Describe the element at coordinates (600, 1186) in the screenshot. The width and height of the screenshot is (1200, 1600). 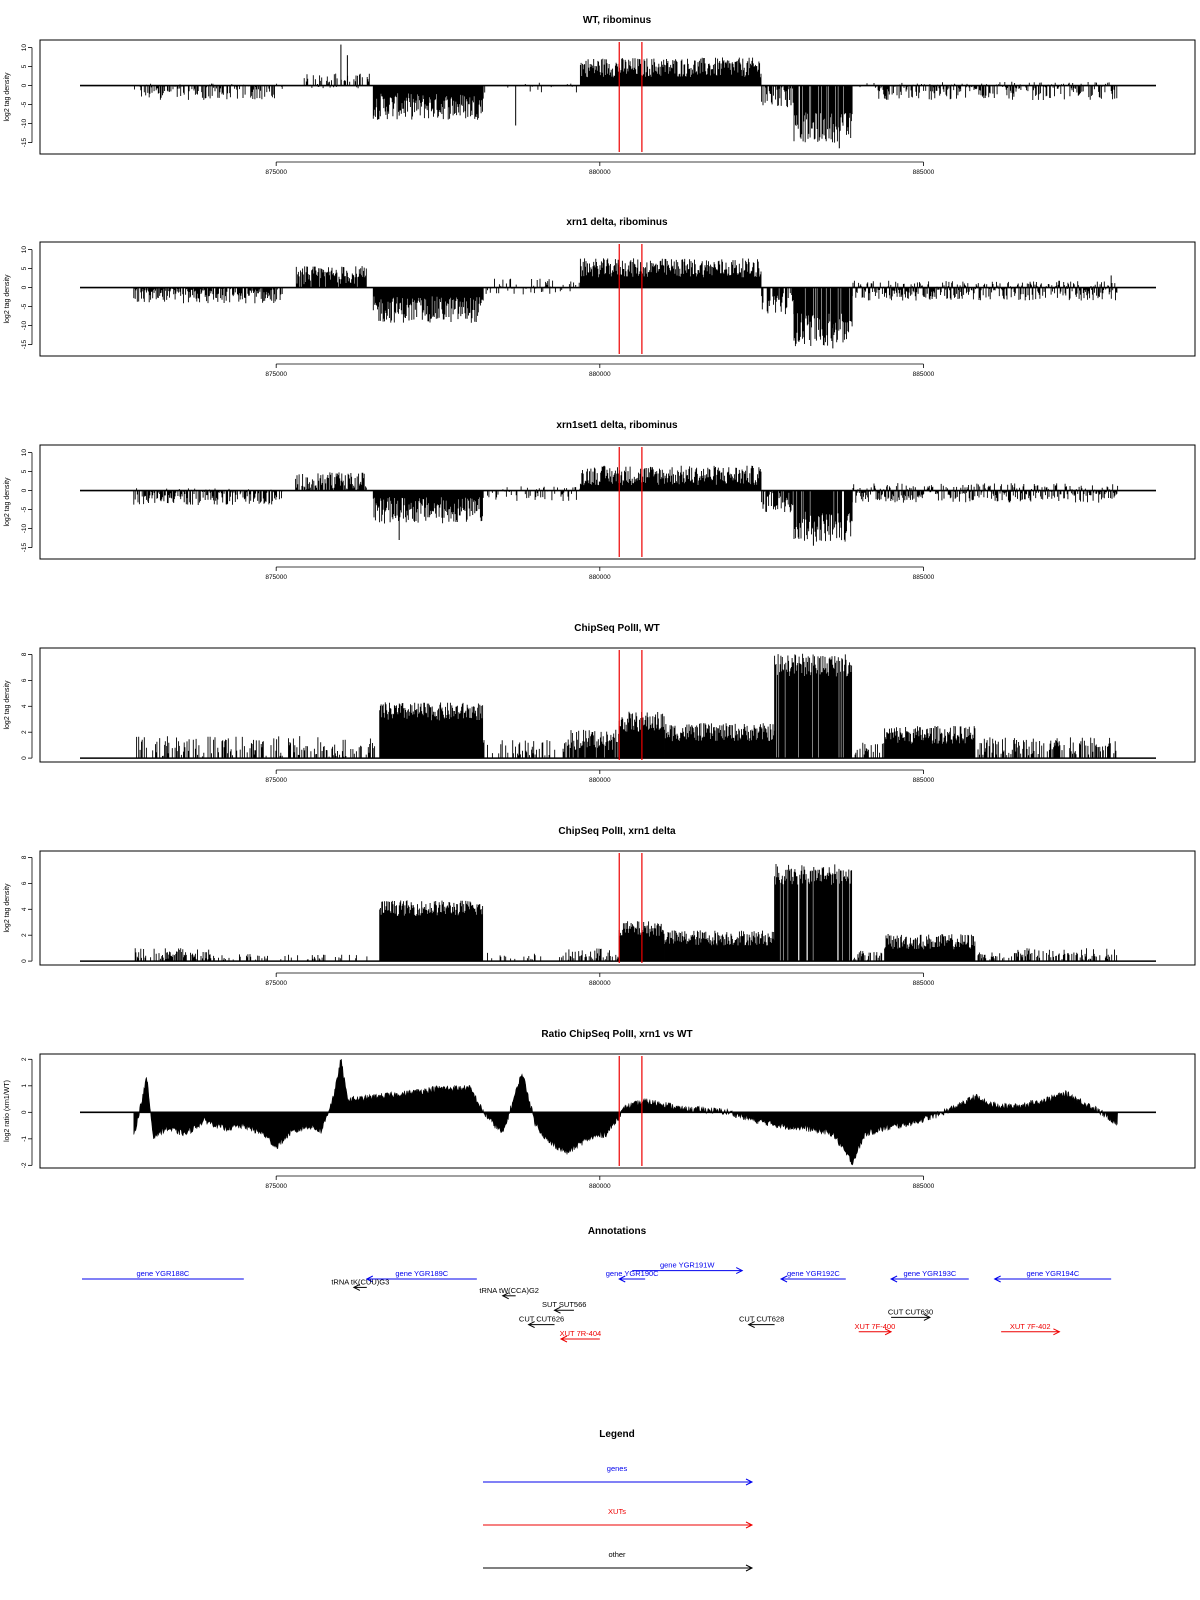
I see `x-tick-label: 880000` at that location.